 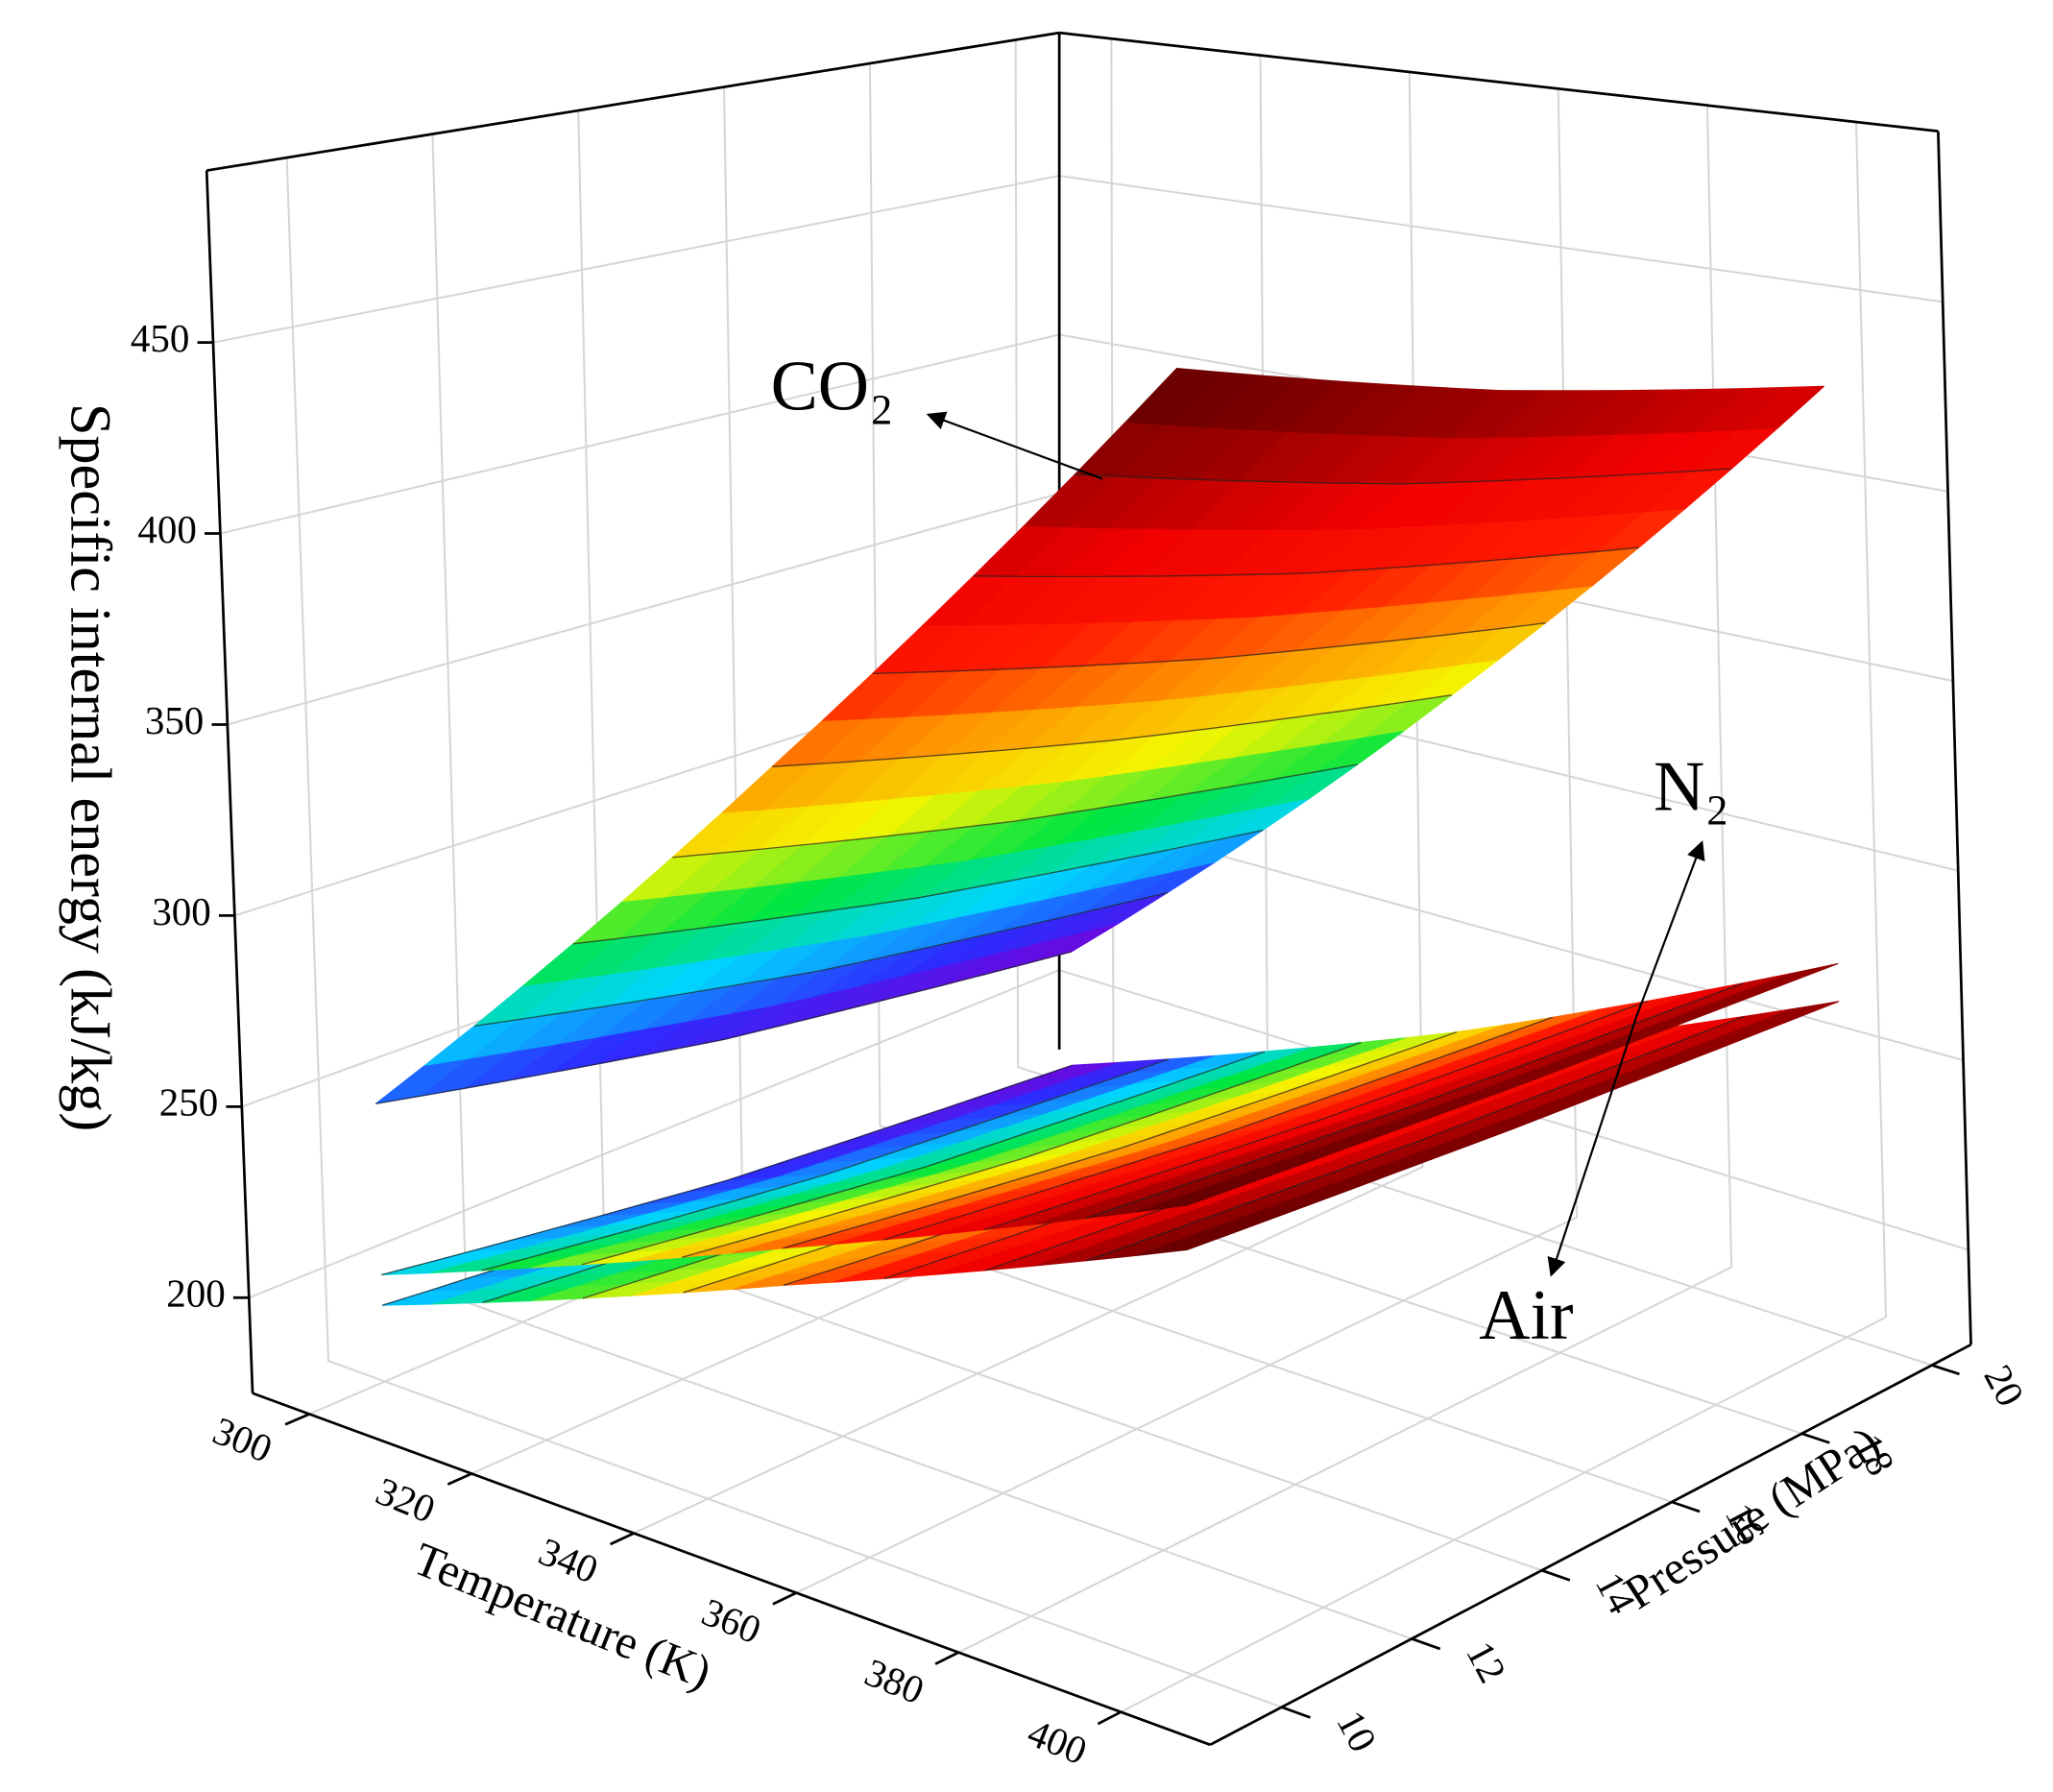 I want to click on z-tick-label: 450, so click(x=160, y=338).